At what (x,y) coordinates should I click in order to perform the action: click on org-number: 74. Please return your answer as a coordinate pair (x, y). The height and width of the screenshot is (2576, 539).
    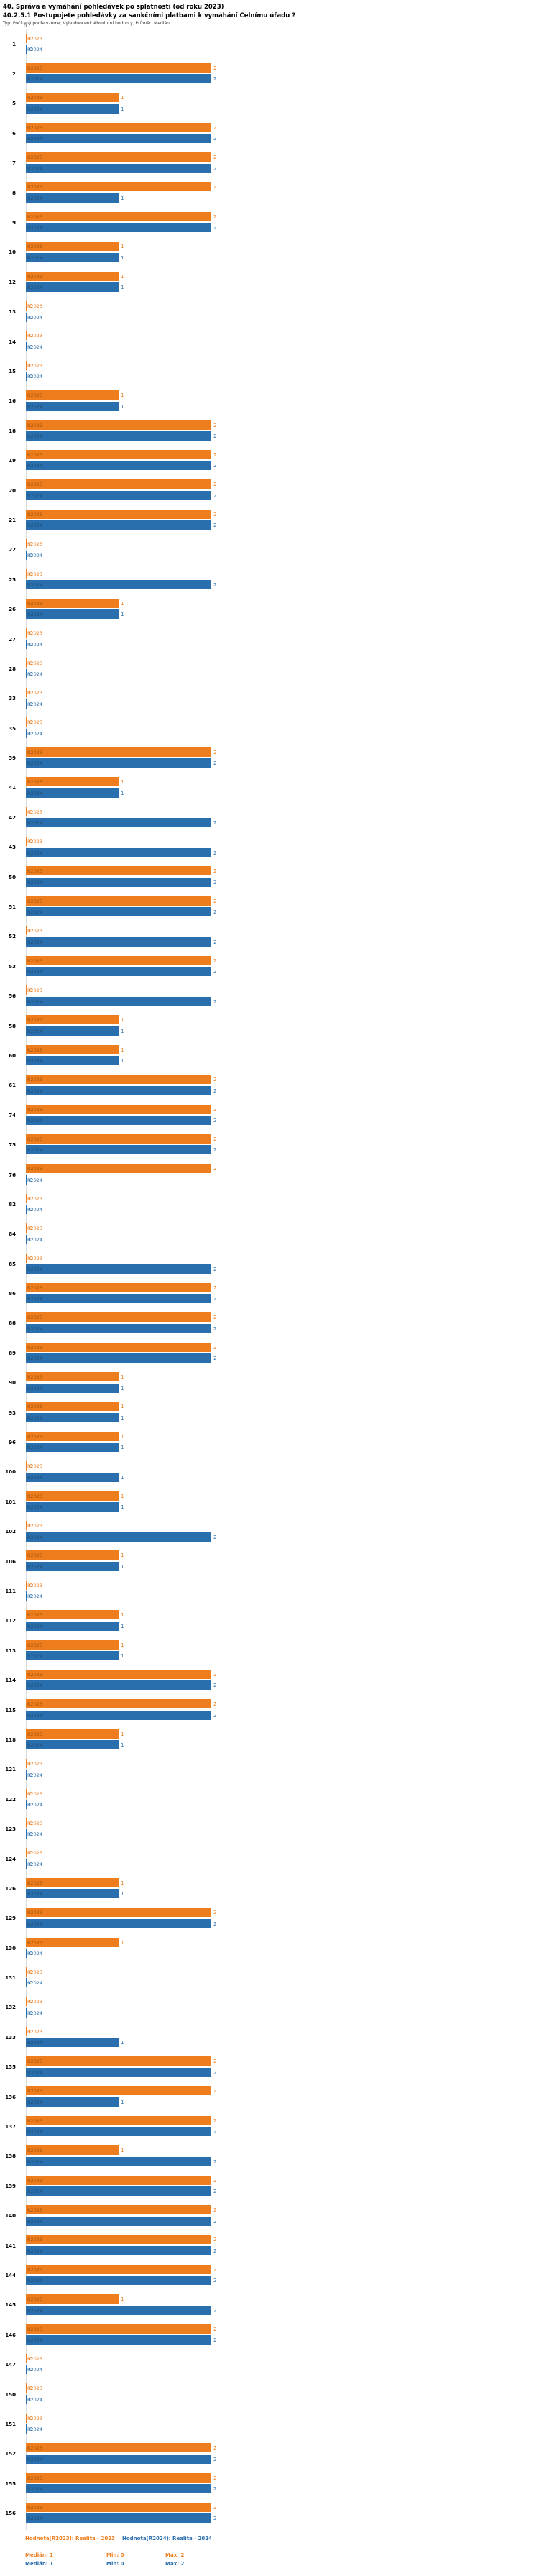
    Looking at the image, I should click on (13, 1115).